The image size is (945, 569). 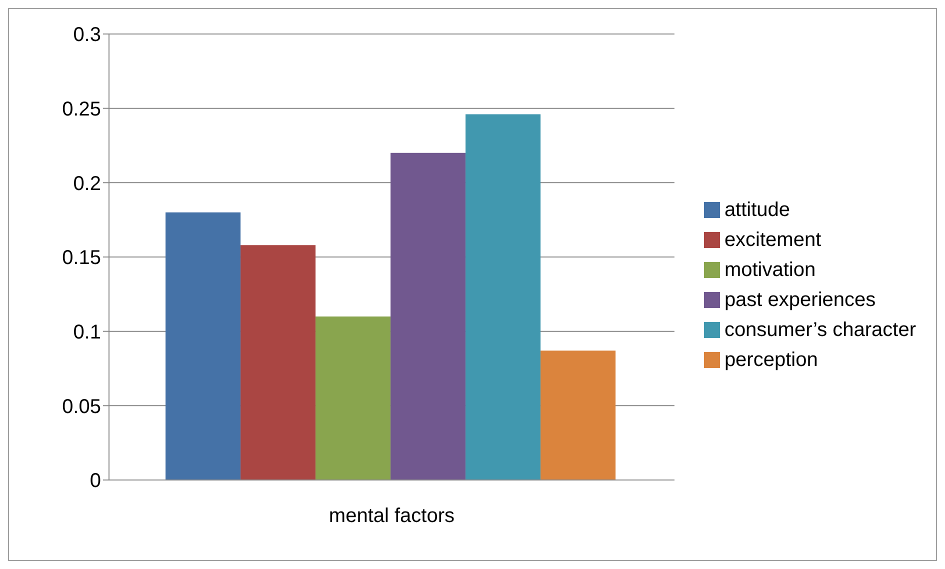 I want to click on legend-label: consumer’s character, so click(x=820, y=329).